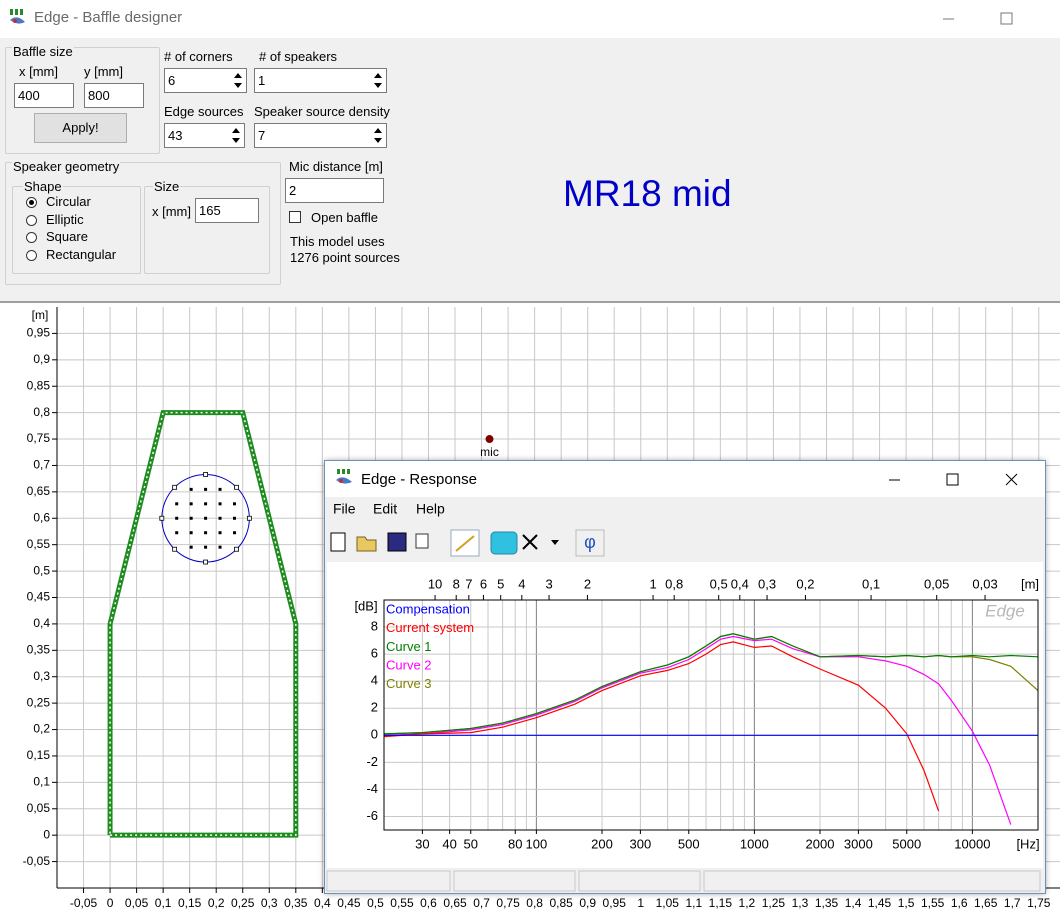  Describe the element at coordinates (906, 903) in the screenshot. I see `x-tick-label: 1,5` at that location.